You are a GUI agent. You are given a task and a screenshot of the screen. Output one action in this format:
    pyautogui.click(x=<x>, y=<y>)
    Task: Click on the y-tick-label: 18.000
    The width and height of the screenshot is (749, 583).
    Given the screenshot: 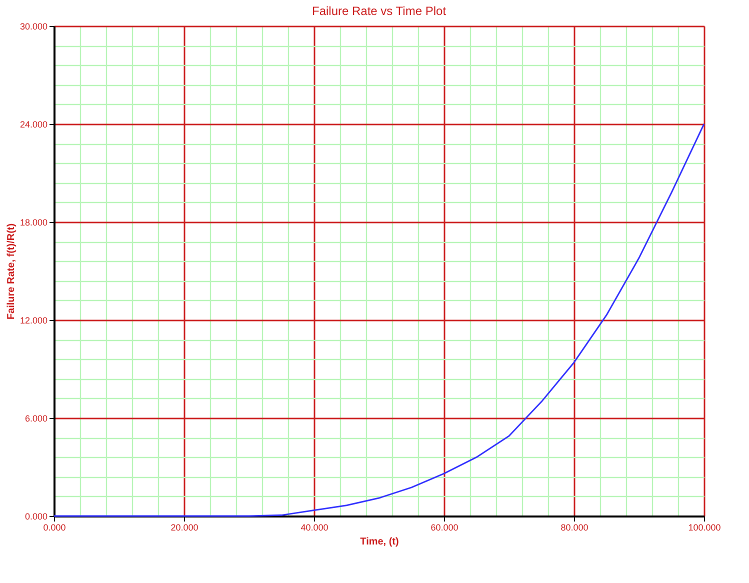 What is the action you would take?
    pyautogui.click(x=34, y=223)
    